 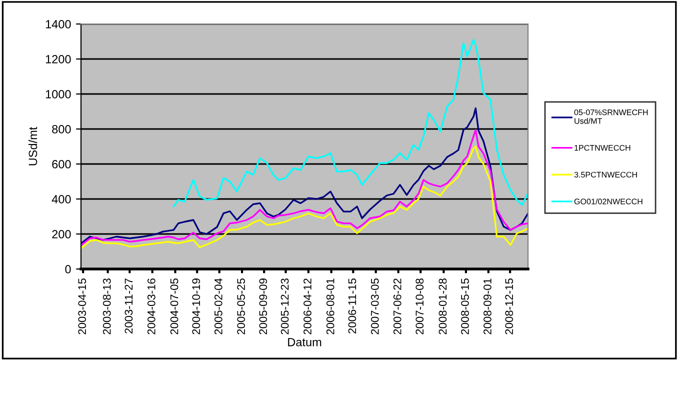 What do you see at coordinates (509, 306) in the screenshot?
I see `x-tick-label: 2008-12-15` at bounding box center [509, 306].